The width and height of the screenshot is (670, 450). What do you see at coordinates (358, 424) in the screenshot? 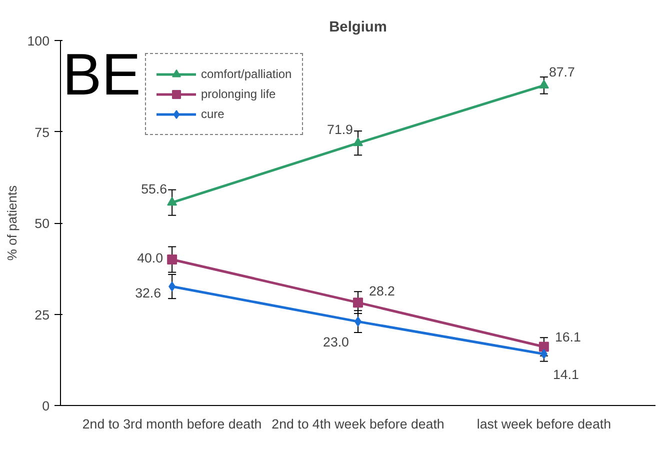
I see `x-tick-label: 2nd to 4th week before death` at bounding box center [358, 424].